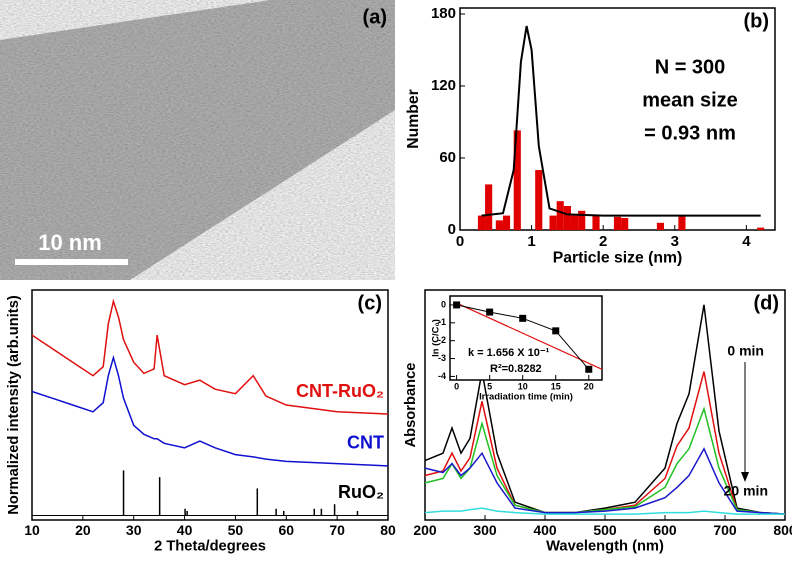 The image size is (792, 567). I want to click on panel-label: (d), so click(766, 303).